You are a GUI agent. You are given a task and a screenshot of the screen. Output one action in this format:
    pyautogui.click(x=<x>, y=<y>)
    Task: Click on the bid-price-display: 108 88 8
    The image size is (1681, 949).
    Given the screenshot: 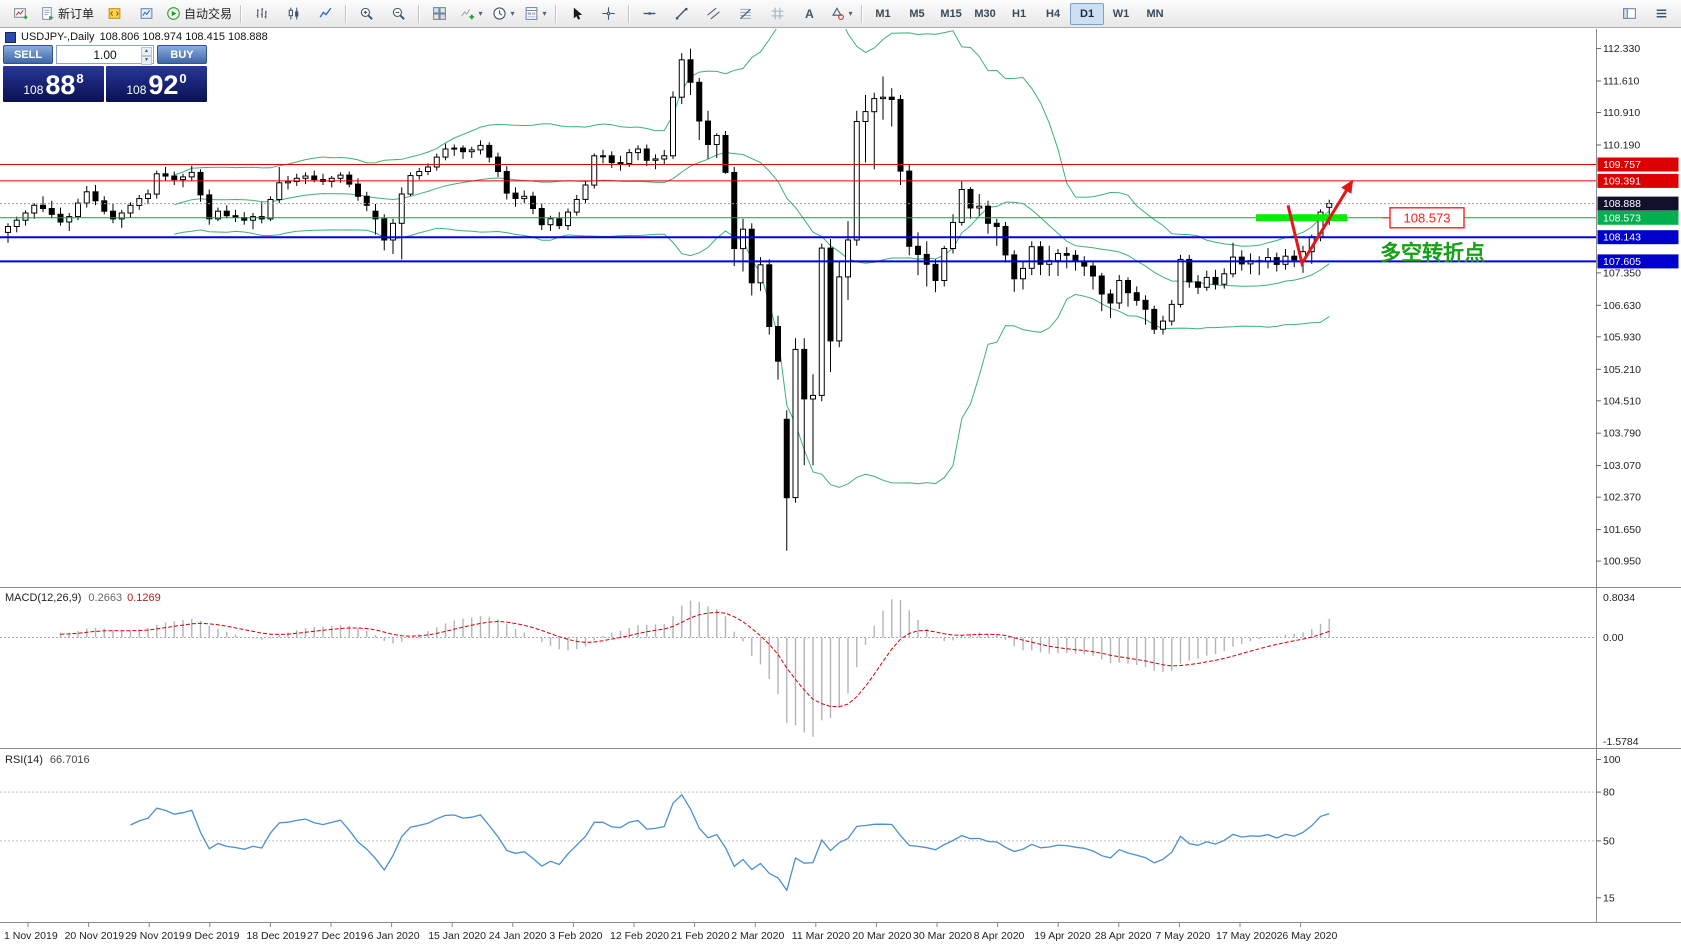 What is the action you would take?
    pyautogui.click(x=53, y=84)
    